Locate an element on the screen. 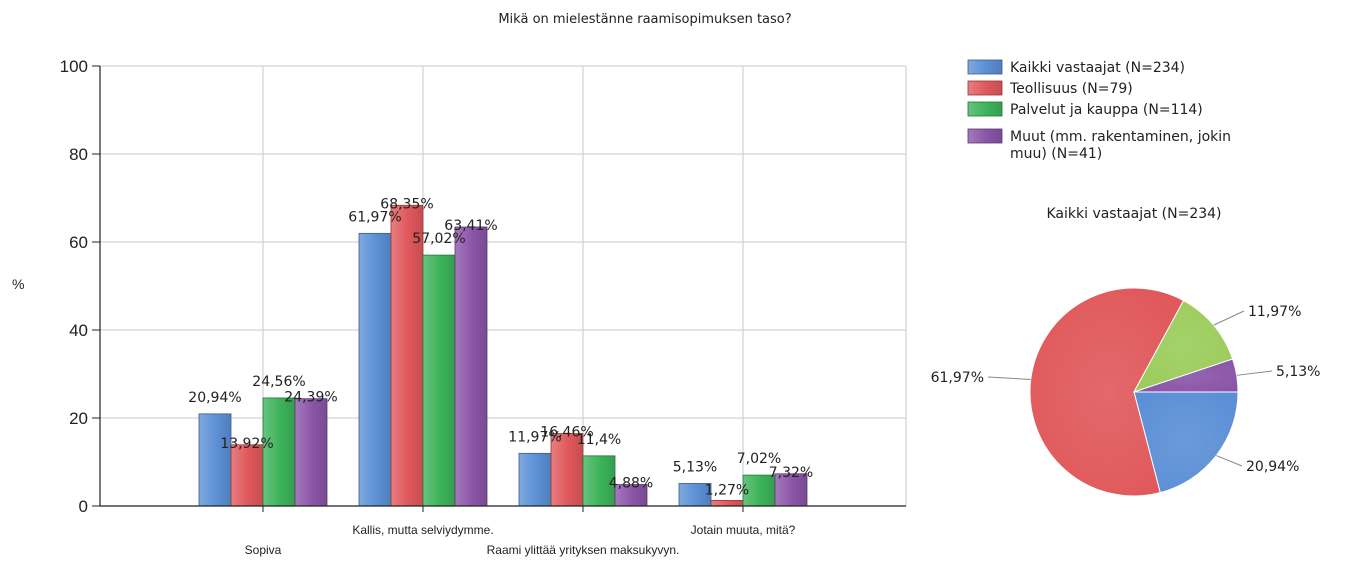 This screenshot has height=562, width=1347. y-axis-label: % is located at coordinates (18, 284).